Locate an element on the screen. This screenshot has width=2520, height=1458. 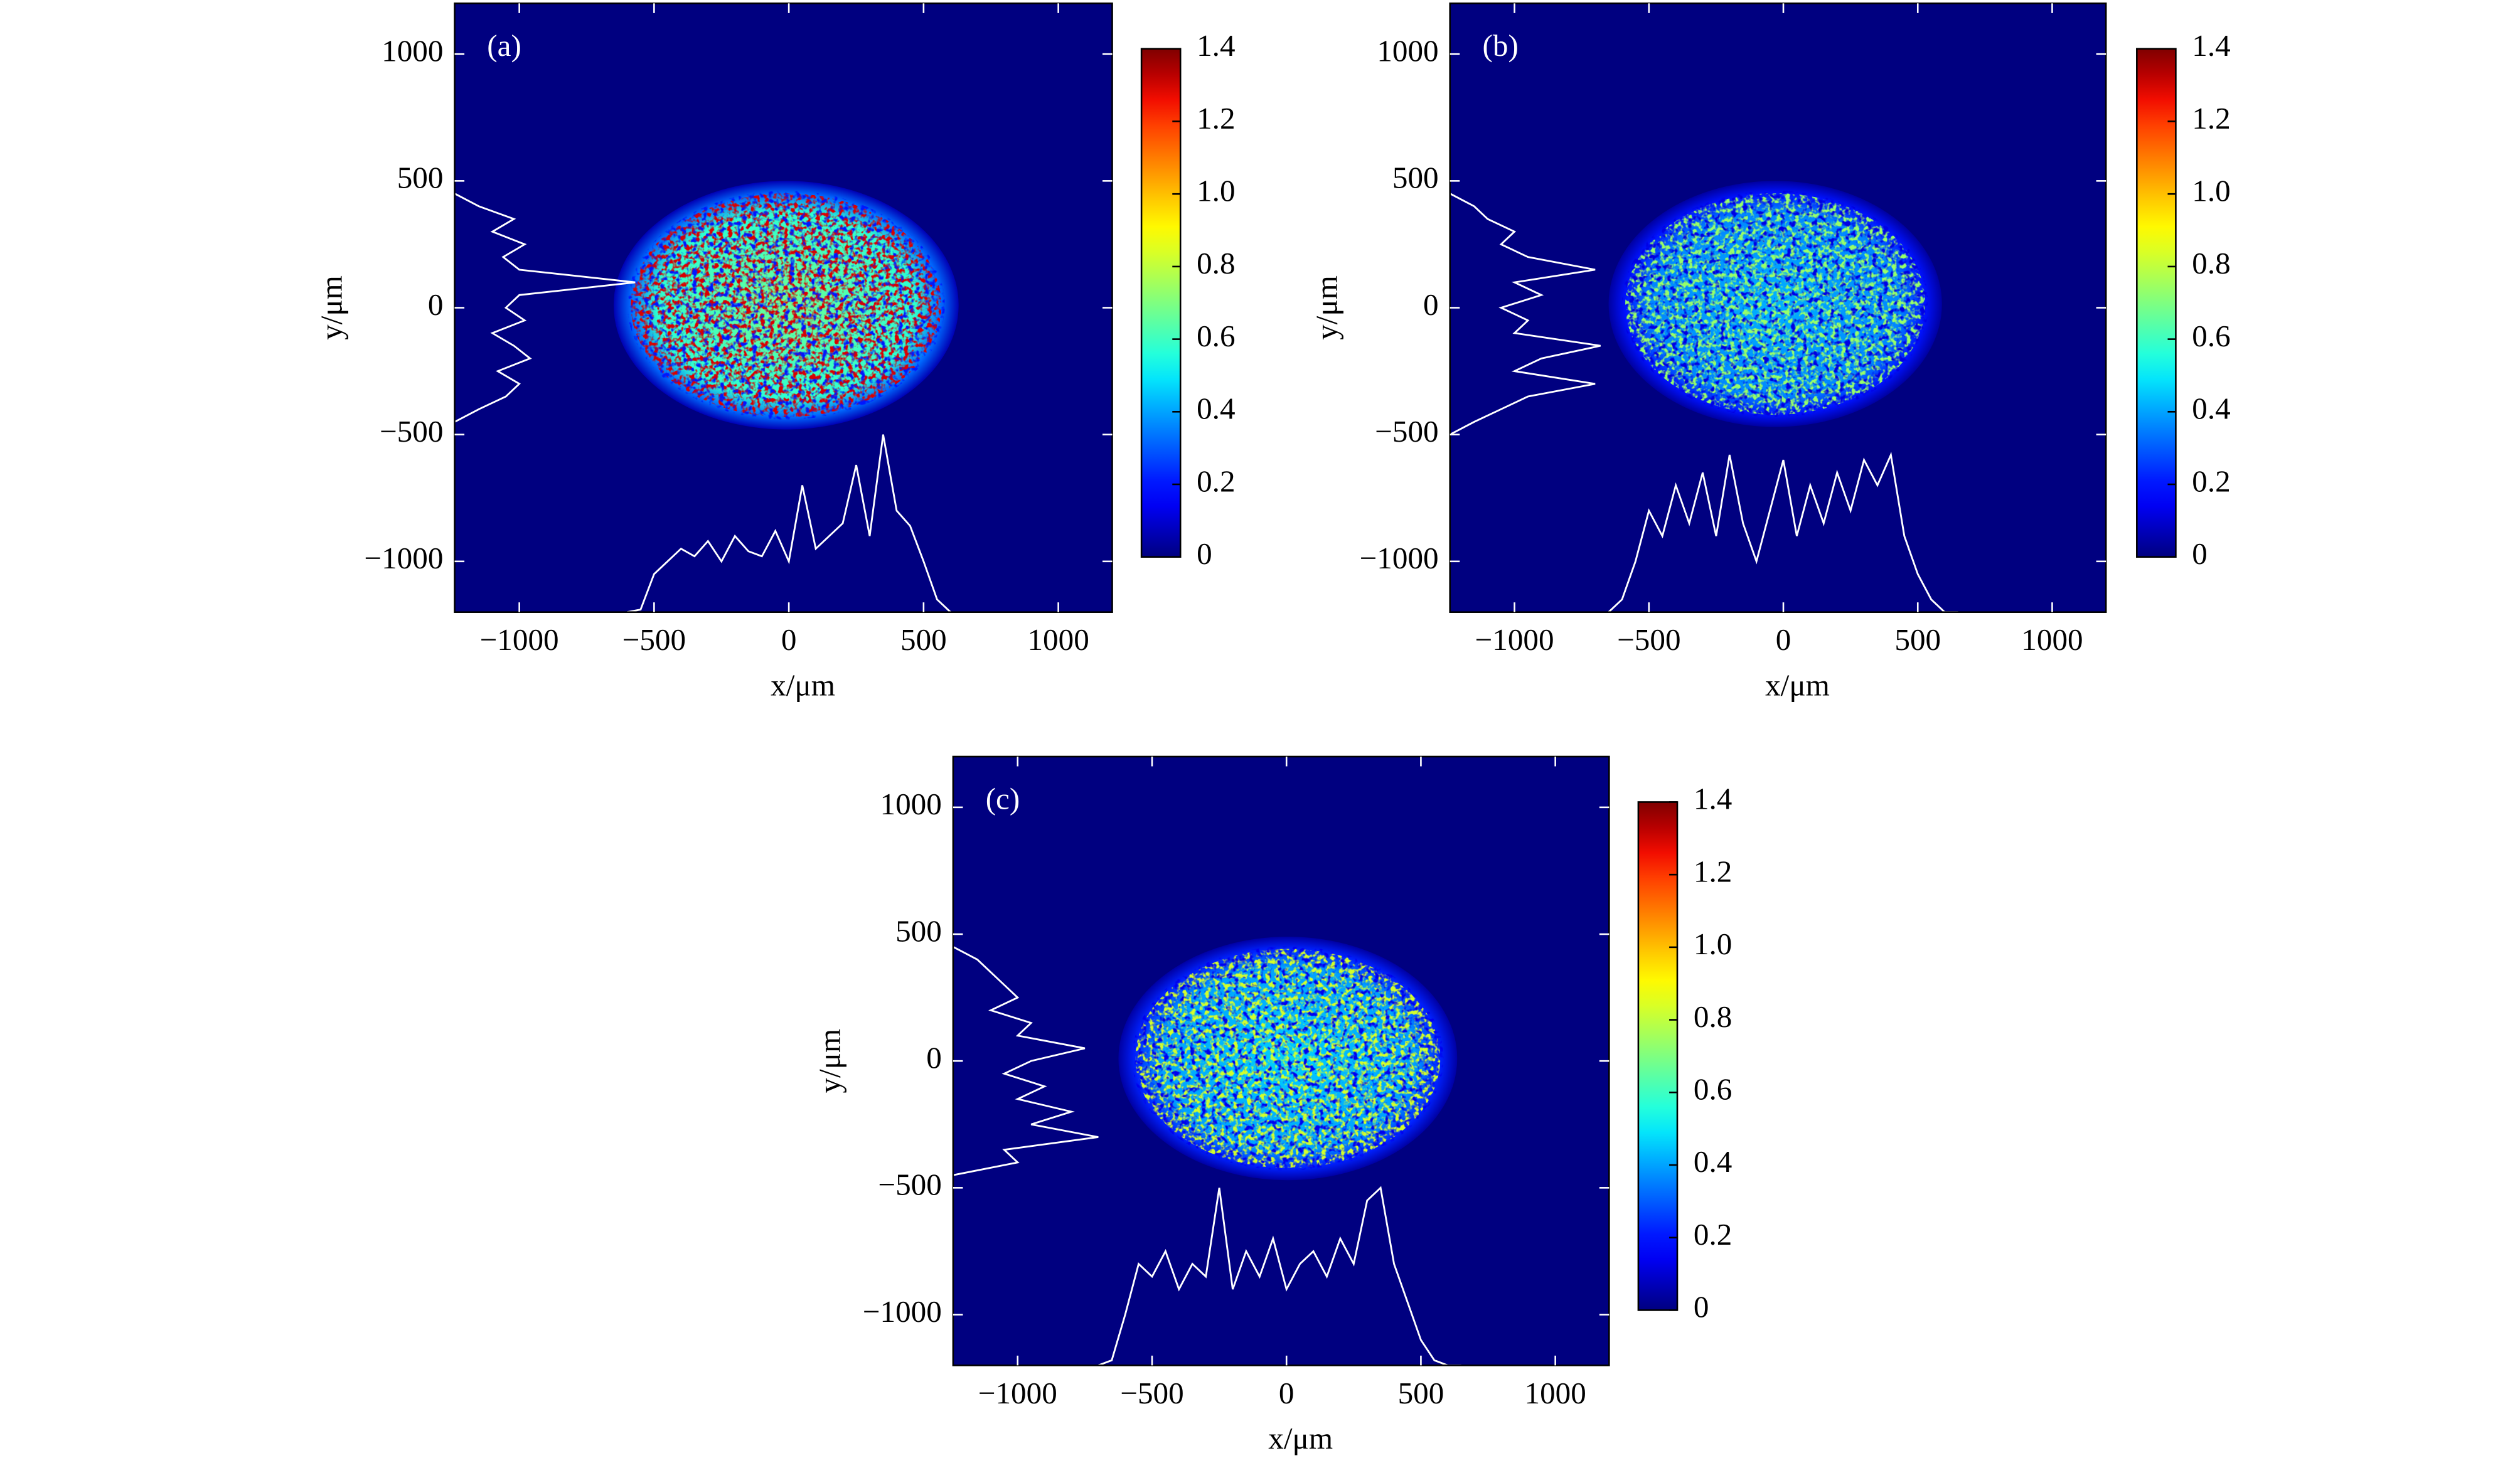
panel-label: (a) is located at coordinates (504, 45).